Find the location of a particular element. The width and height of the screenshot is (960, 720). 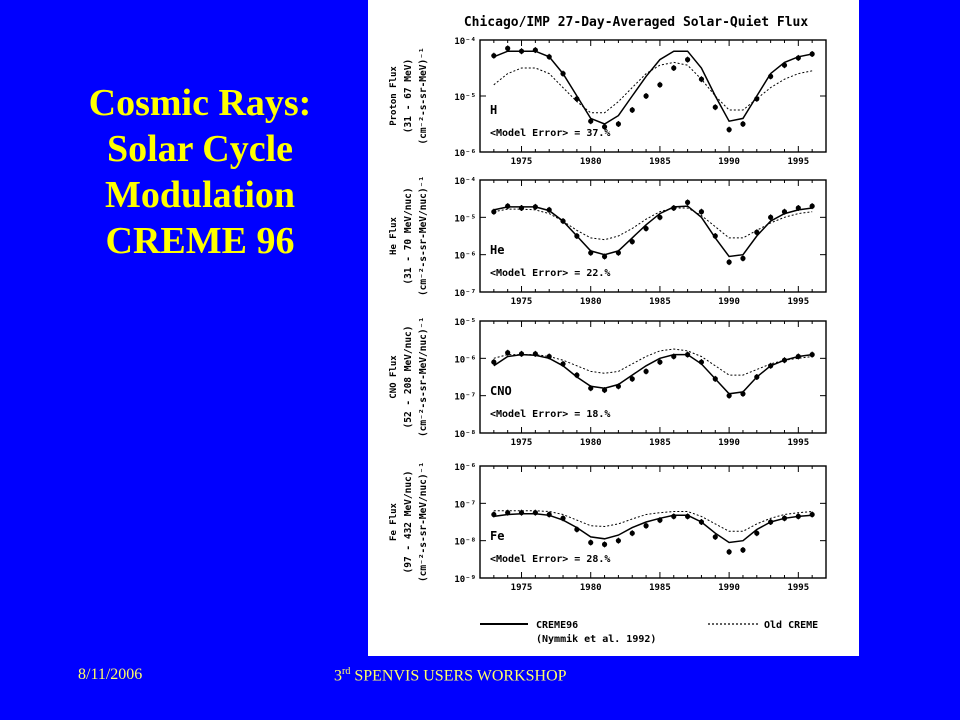

title-line: Modulation is located at coordinates (200, 195).